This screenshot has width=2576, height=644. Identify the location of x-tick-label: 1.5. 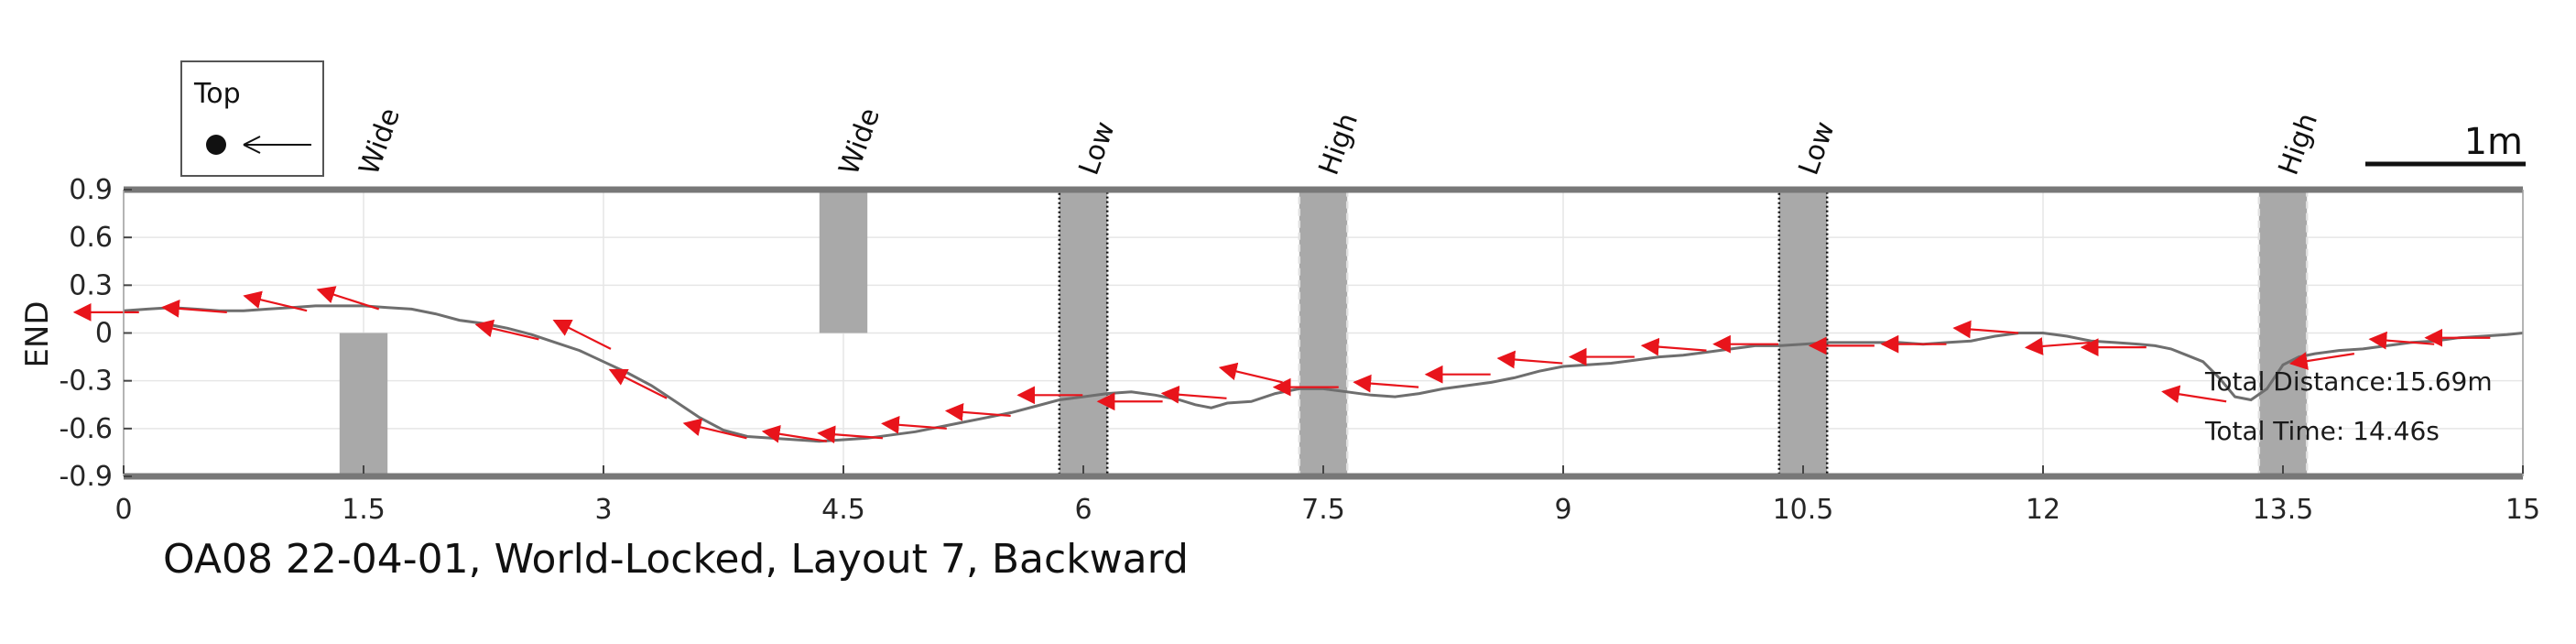
(364, 510).